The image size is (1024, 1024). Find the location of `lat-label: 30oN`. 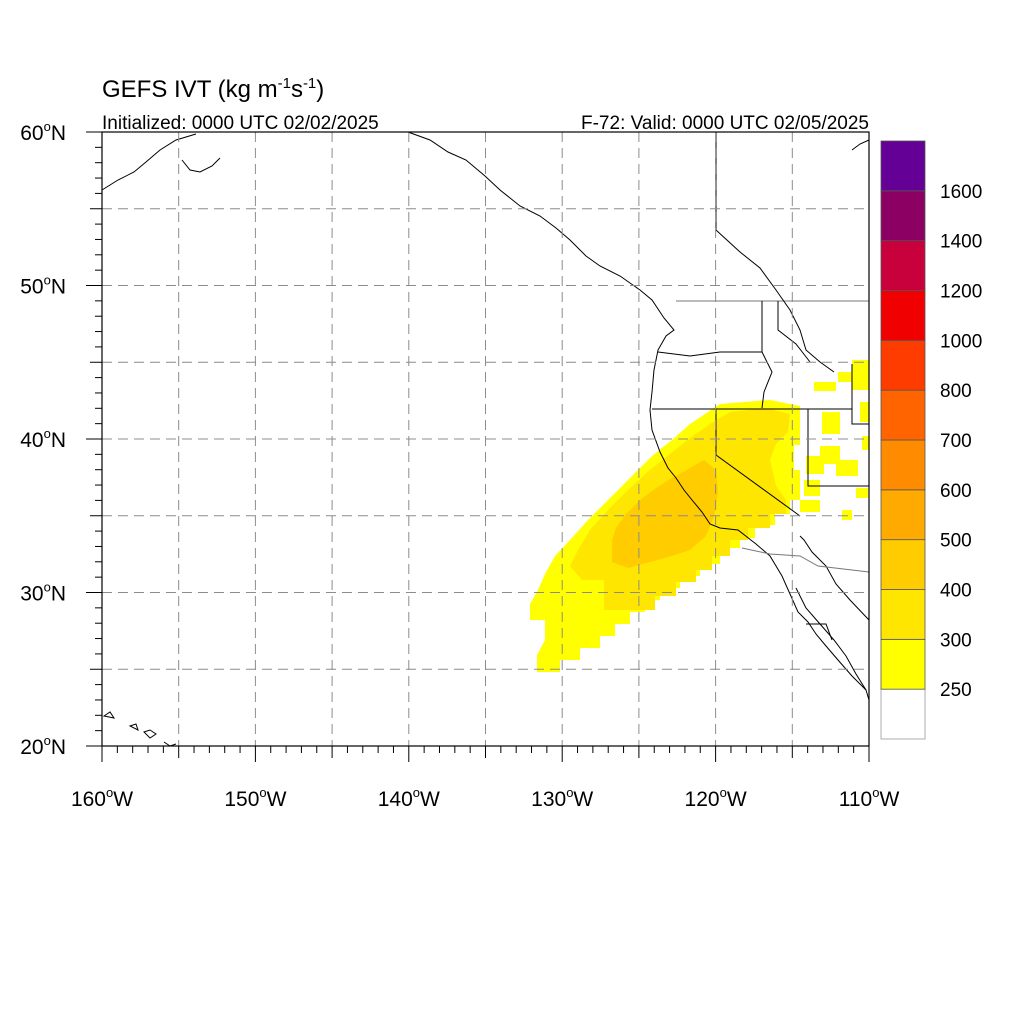

lat-label: 30oN is located at coordinates (43, 593).